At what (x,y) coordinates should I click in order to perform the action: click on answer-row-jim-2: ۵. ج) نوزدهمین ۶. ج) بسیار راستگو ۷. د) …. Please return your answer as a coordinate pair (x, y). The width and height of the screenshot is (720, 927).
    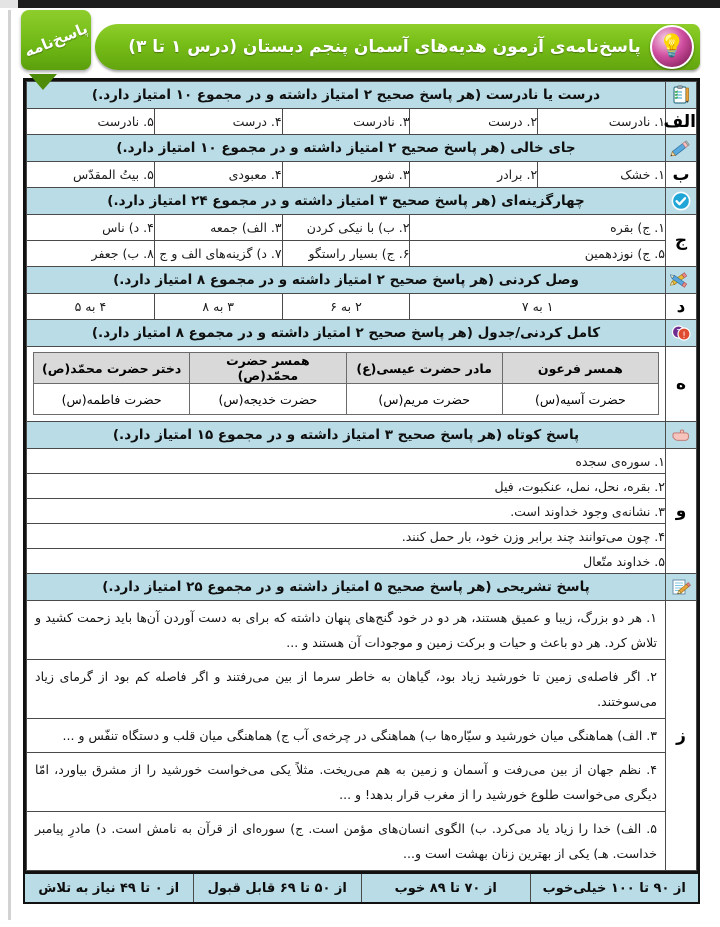
    Looking at the image, I should click on (361, 253).